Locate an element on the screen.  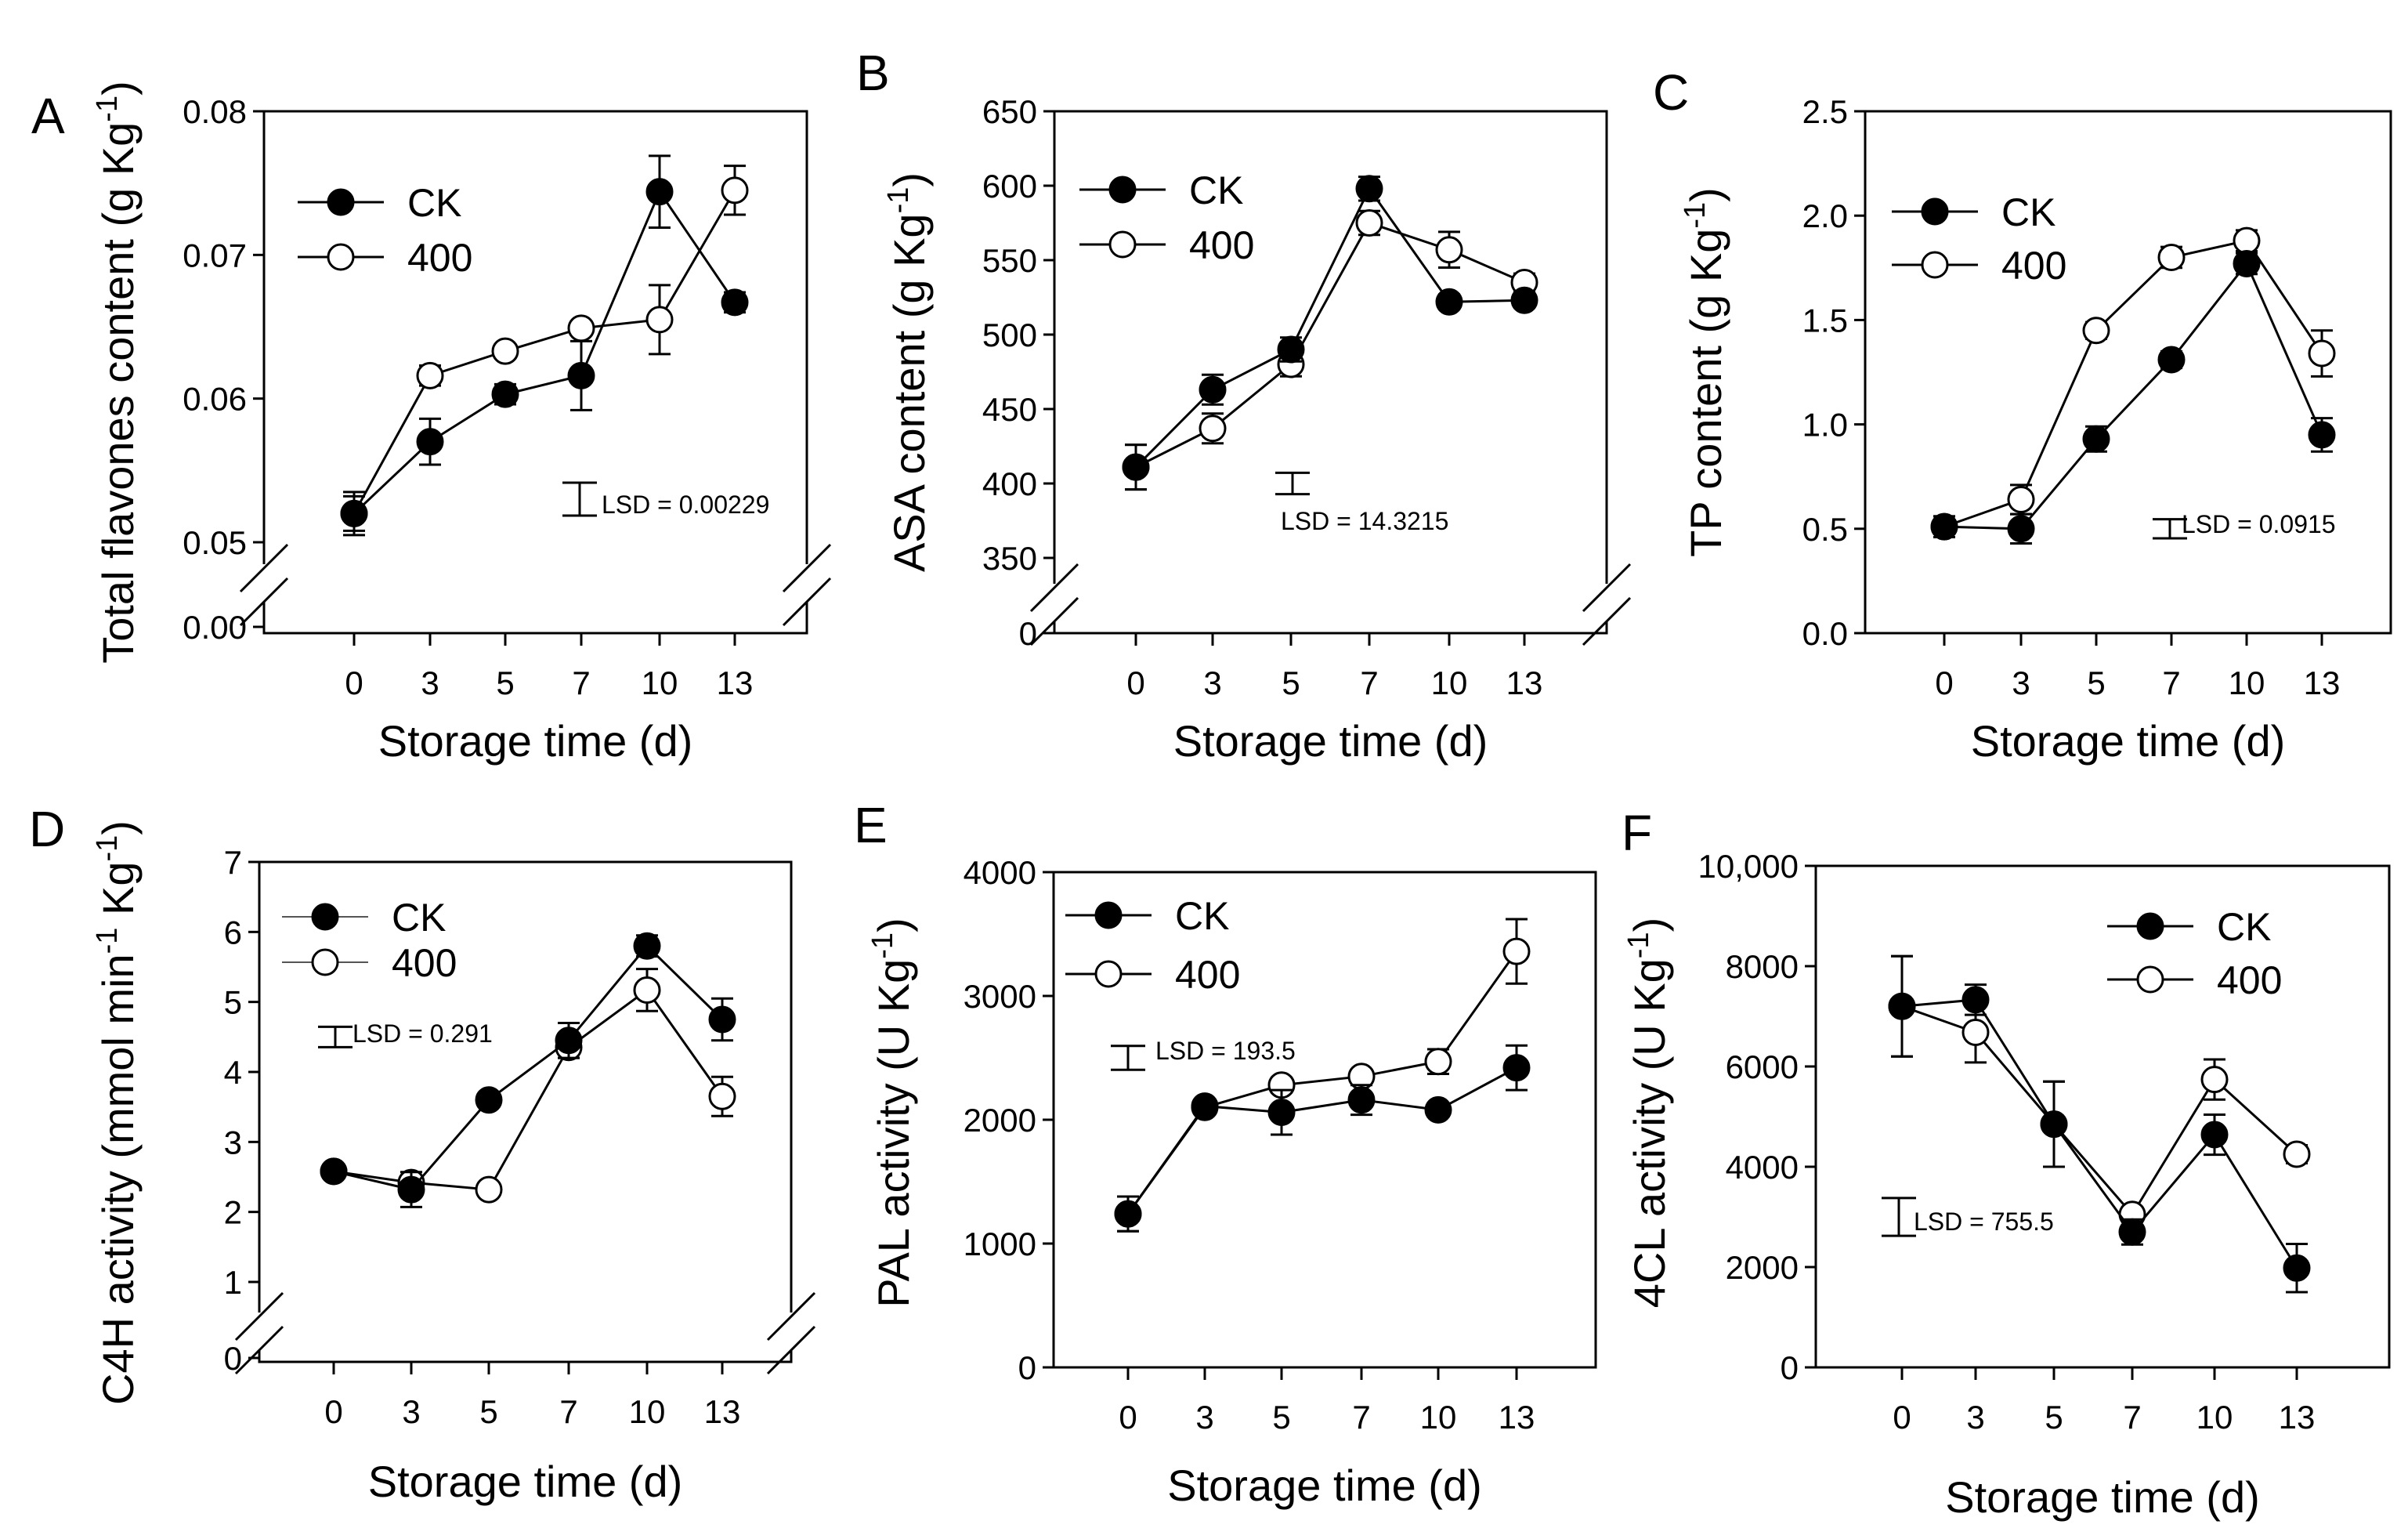
y-tick-label: 0.00 is located at coordinates (215, 627).